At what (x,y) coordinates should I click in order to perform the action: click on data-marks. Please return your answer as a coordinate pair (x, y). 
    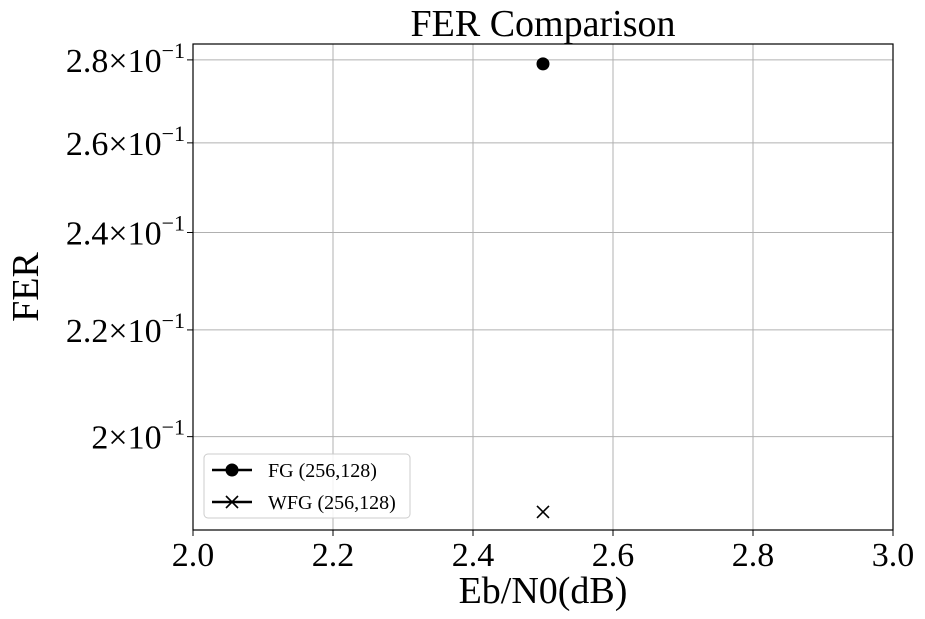
    Looking at the image, I should click on (543, 288).